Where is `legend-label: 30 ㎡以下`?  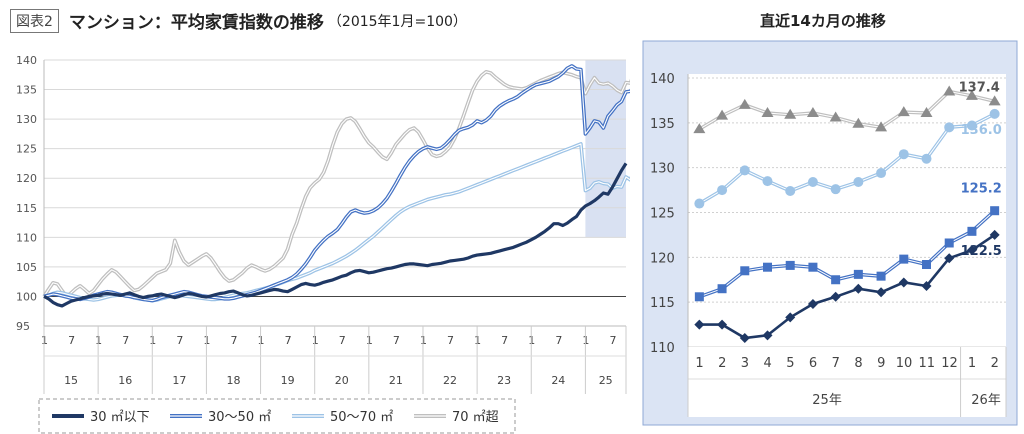 legend-label: 30 ㎡以下 is located at coordinates (120, 417).